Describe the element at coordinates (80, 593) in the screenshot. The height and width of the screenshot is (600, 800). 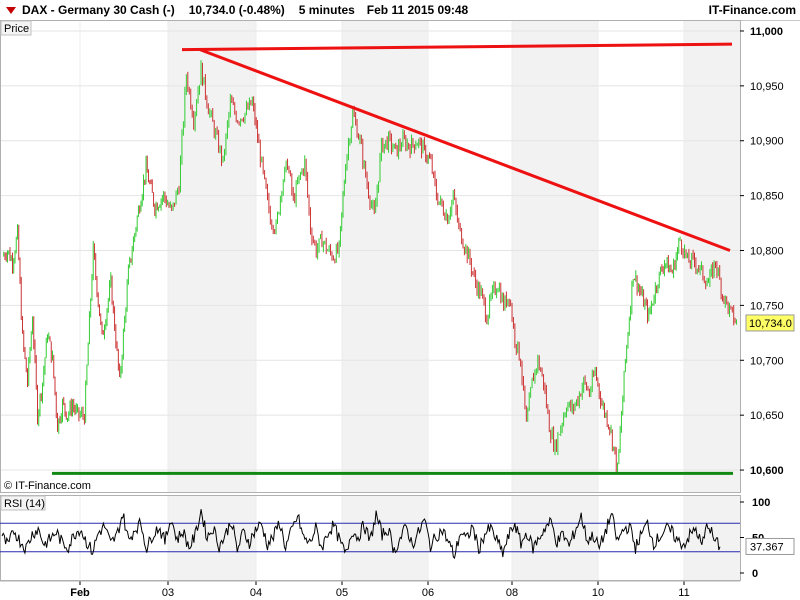
I see `x-axis-label: Feb` at that location.